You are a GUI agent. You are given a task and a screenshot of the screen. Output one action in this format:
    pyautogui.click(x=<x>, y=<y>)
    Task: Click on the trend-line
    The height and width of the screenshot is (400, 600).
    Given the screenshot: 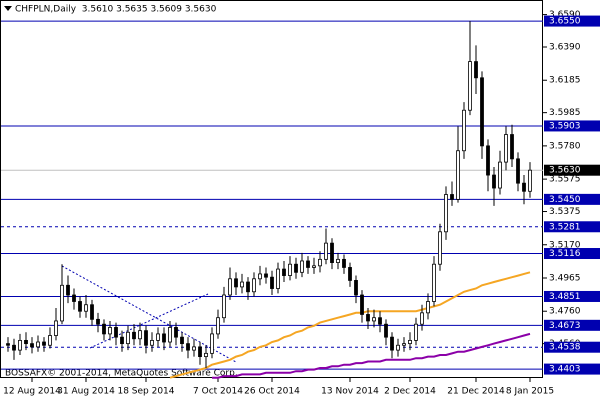 What is the action you would take?
    pyautogui.click(x=149, y=314)
    